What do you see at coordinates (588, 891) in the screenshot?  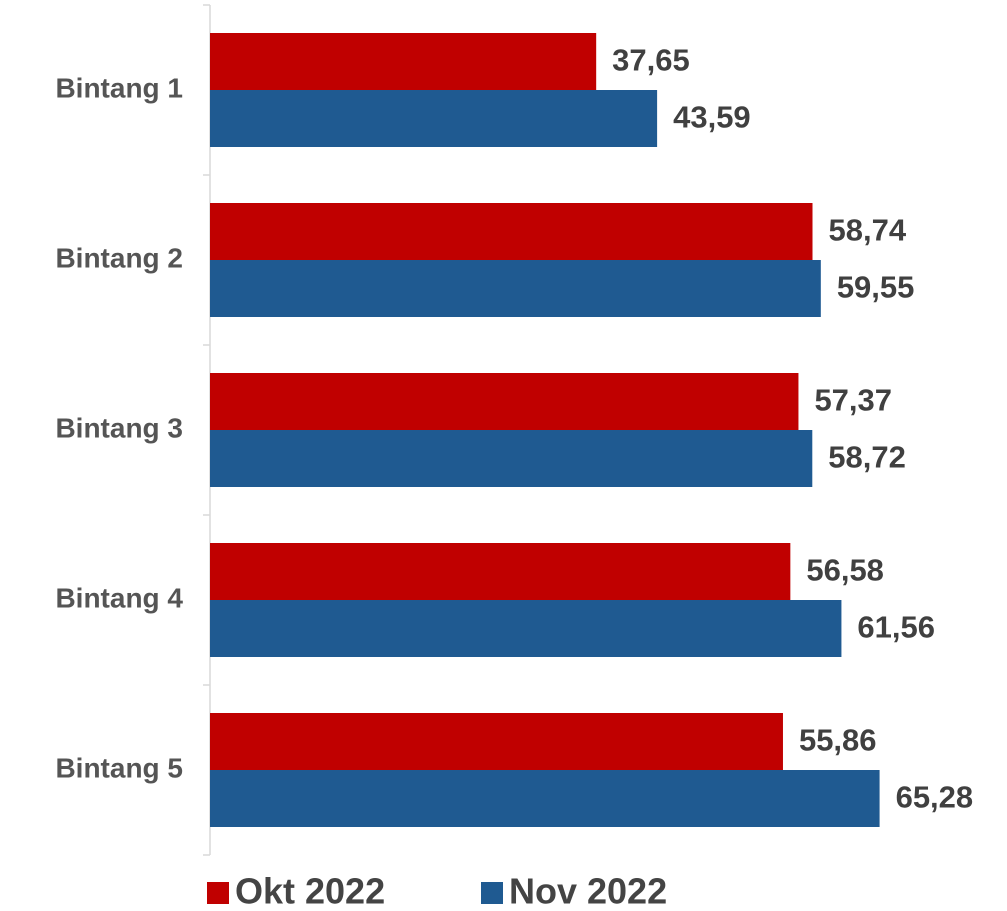 I see `legend-label: Nov 2022` at bounding box center [588, 891].